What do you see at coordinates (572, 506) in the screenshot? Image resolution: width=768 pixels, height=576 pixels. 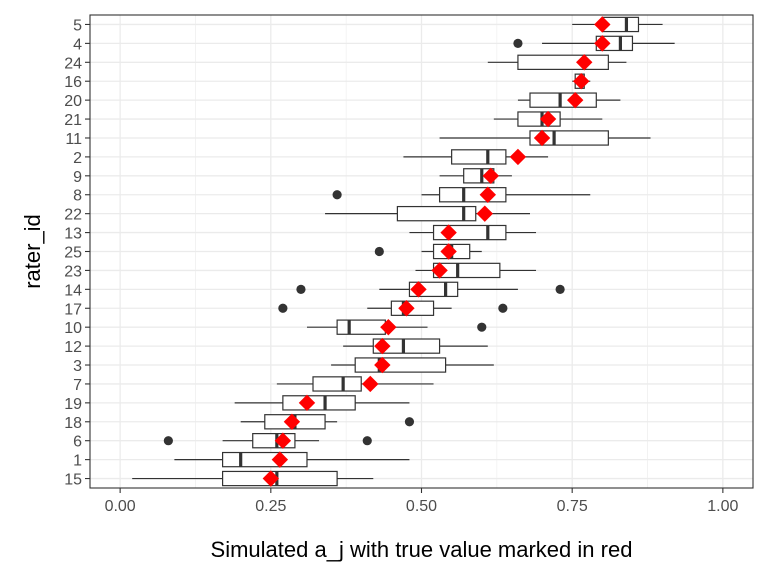 I see `x-tick-label: 0.75` at bounding box center [572, 506].